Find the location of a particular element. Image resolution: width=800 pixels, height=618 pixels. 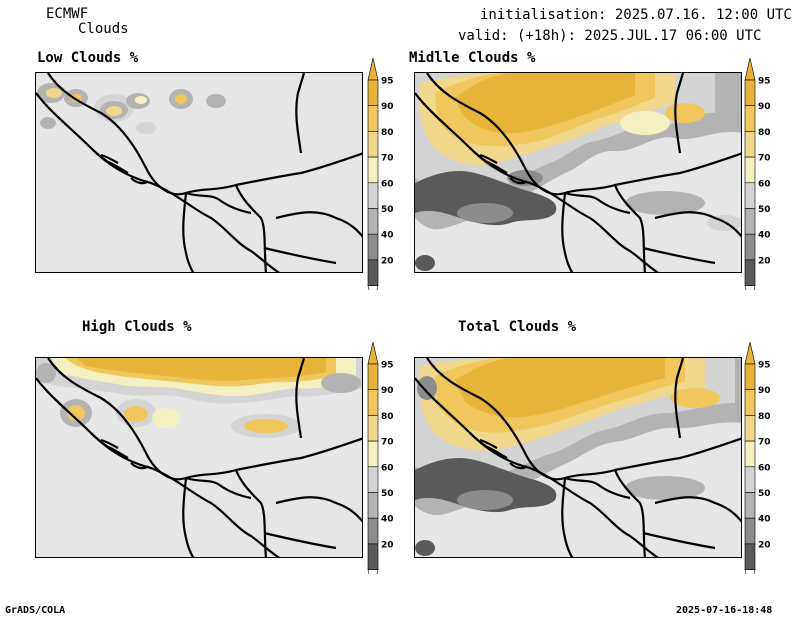

panel-title-middle-clouds: Midlle Clouds % is located at coordinates (472, 58).